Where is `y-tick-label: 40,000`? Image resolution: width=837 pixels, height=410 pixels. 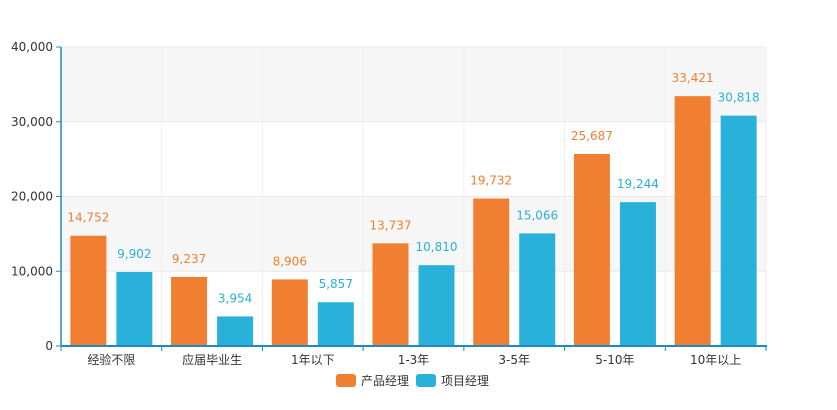
y-tick-label: 40,000 is located at coordinates (32, 47).